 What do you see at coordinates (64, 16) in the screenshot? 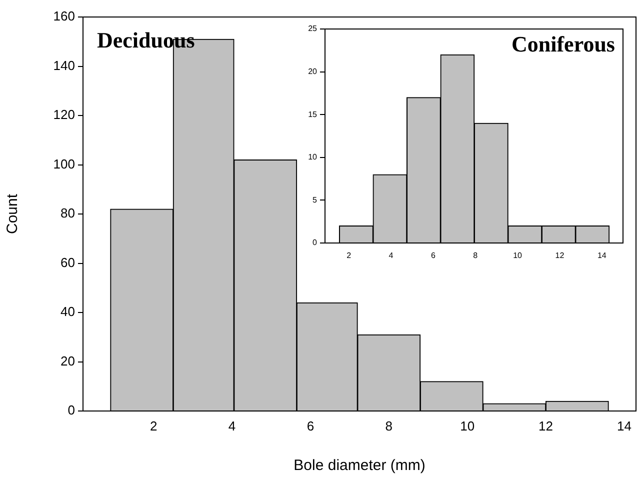
I see `y-tick-label: 160` at bounding box center [64, 16].